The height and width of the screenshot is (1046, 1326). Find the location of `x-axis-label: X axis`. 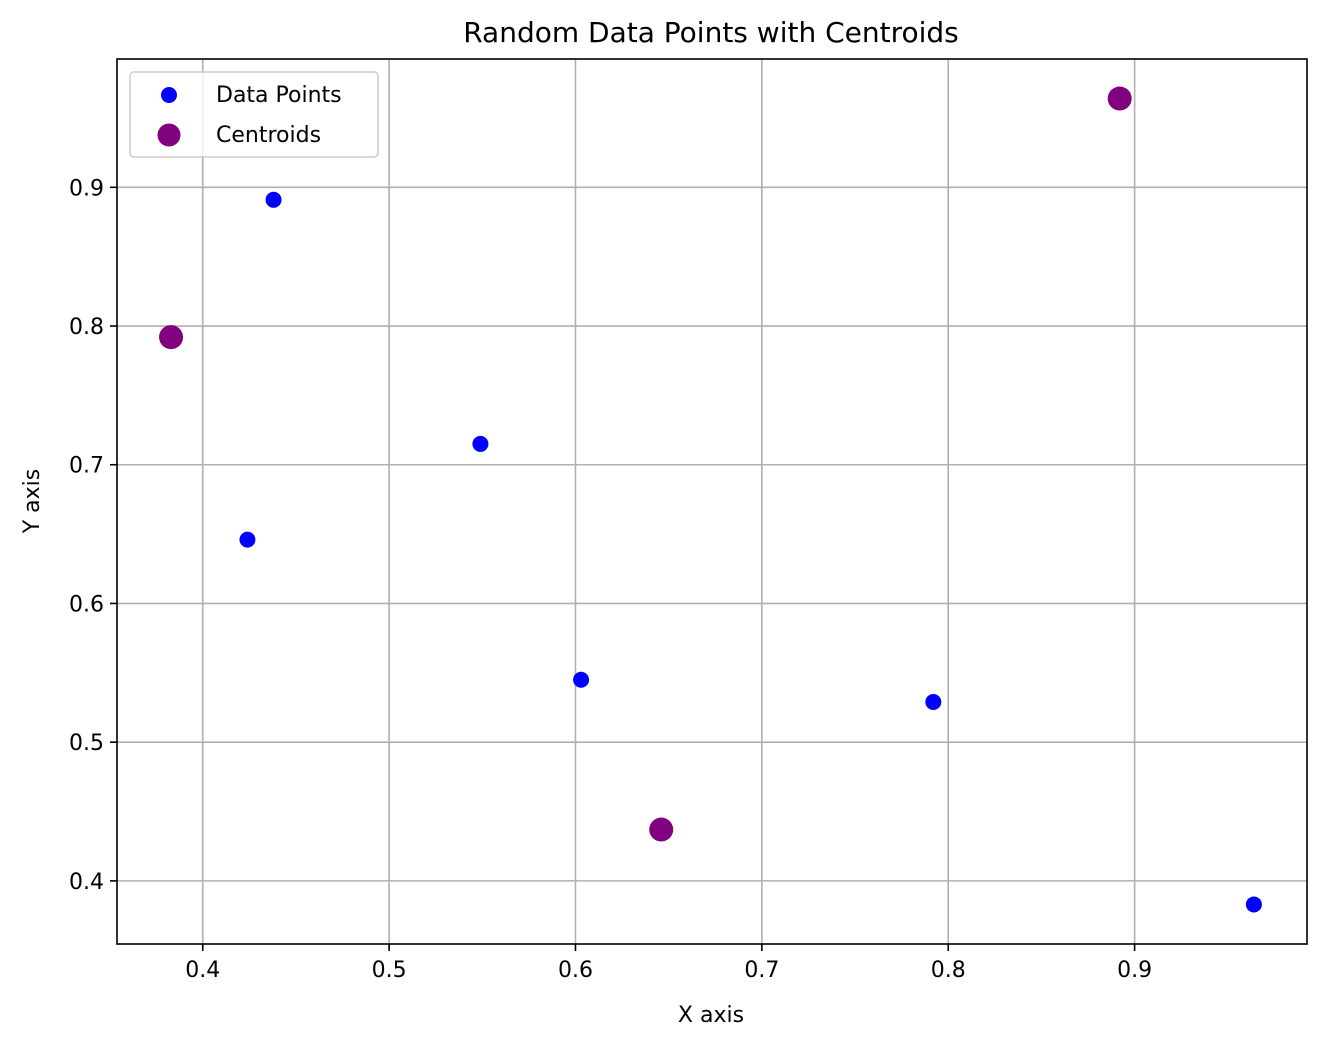

x-axis-label: X axis is located at coordinates (711, 1015).